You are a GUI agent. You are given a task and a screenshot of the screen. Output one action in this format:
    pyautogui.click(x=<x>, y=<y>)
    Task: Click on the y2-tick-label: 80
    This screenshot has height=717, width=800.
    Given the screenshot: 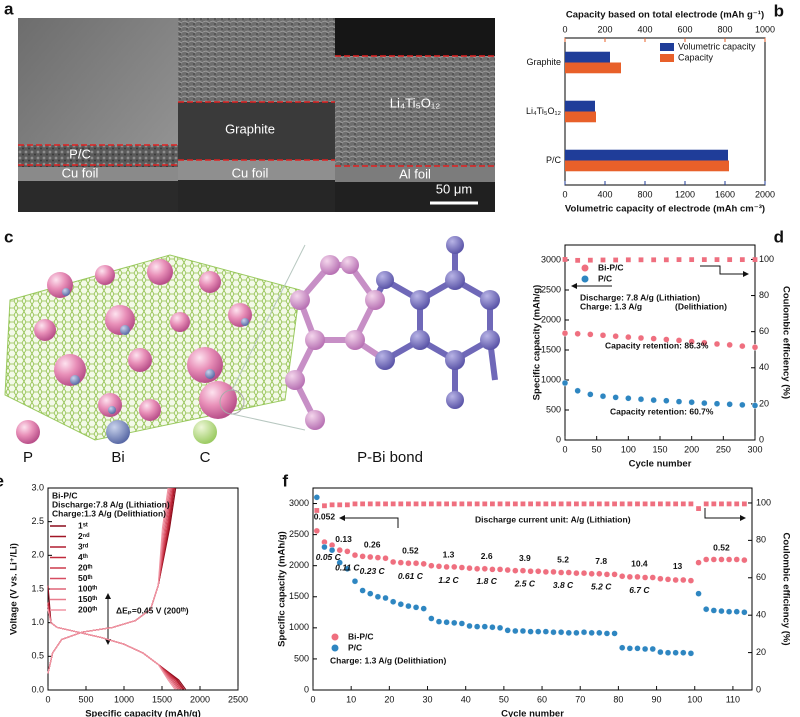 What is the action you would take?
    pyautogui.click(x=761, y=540)
    